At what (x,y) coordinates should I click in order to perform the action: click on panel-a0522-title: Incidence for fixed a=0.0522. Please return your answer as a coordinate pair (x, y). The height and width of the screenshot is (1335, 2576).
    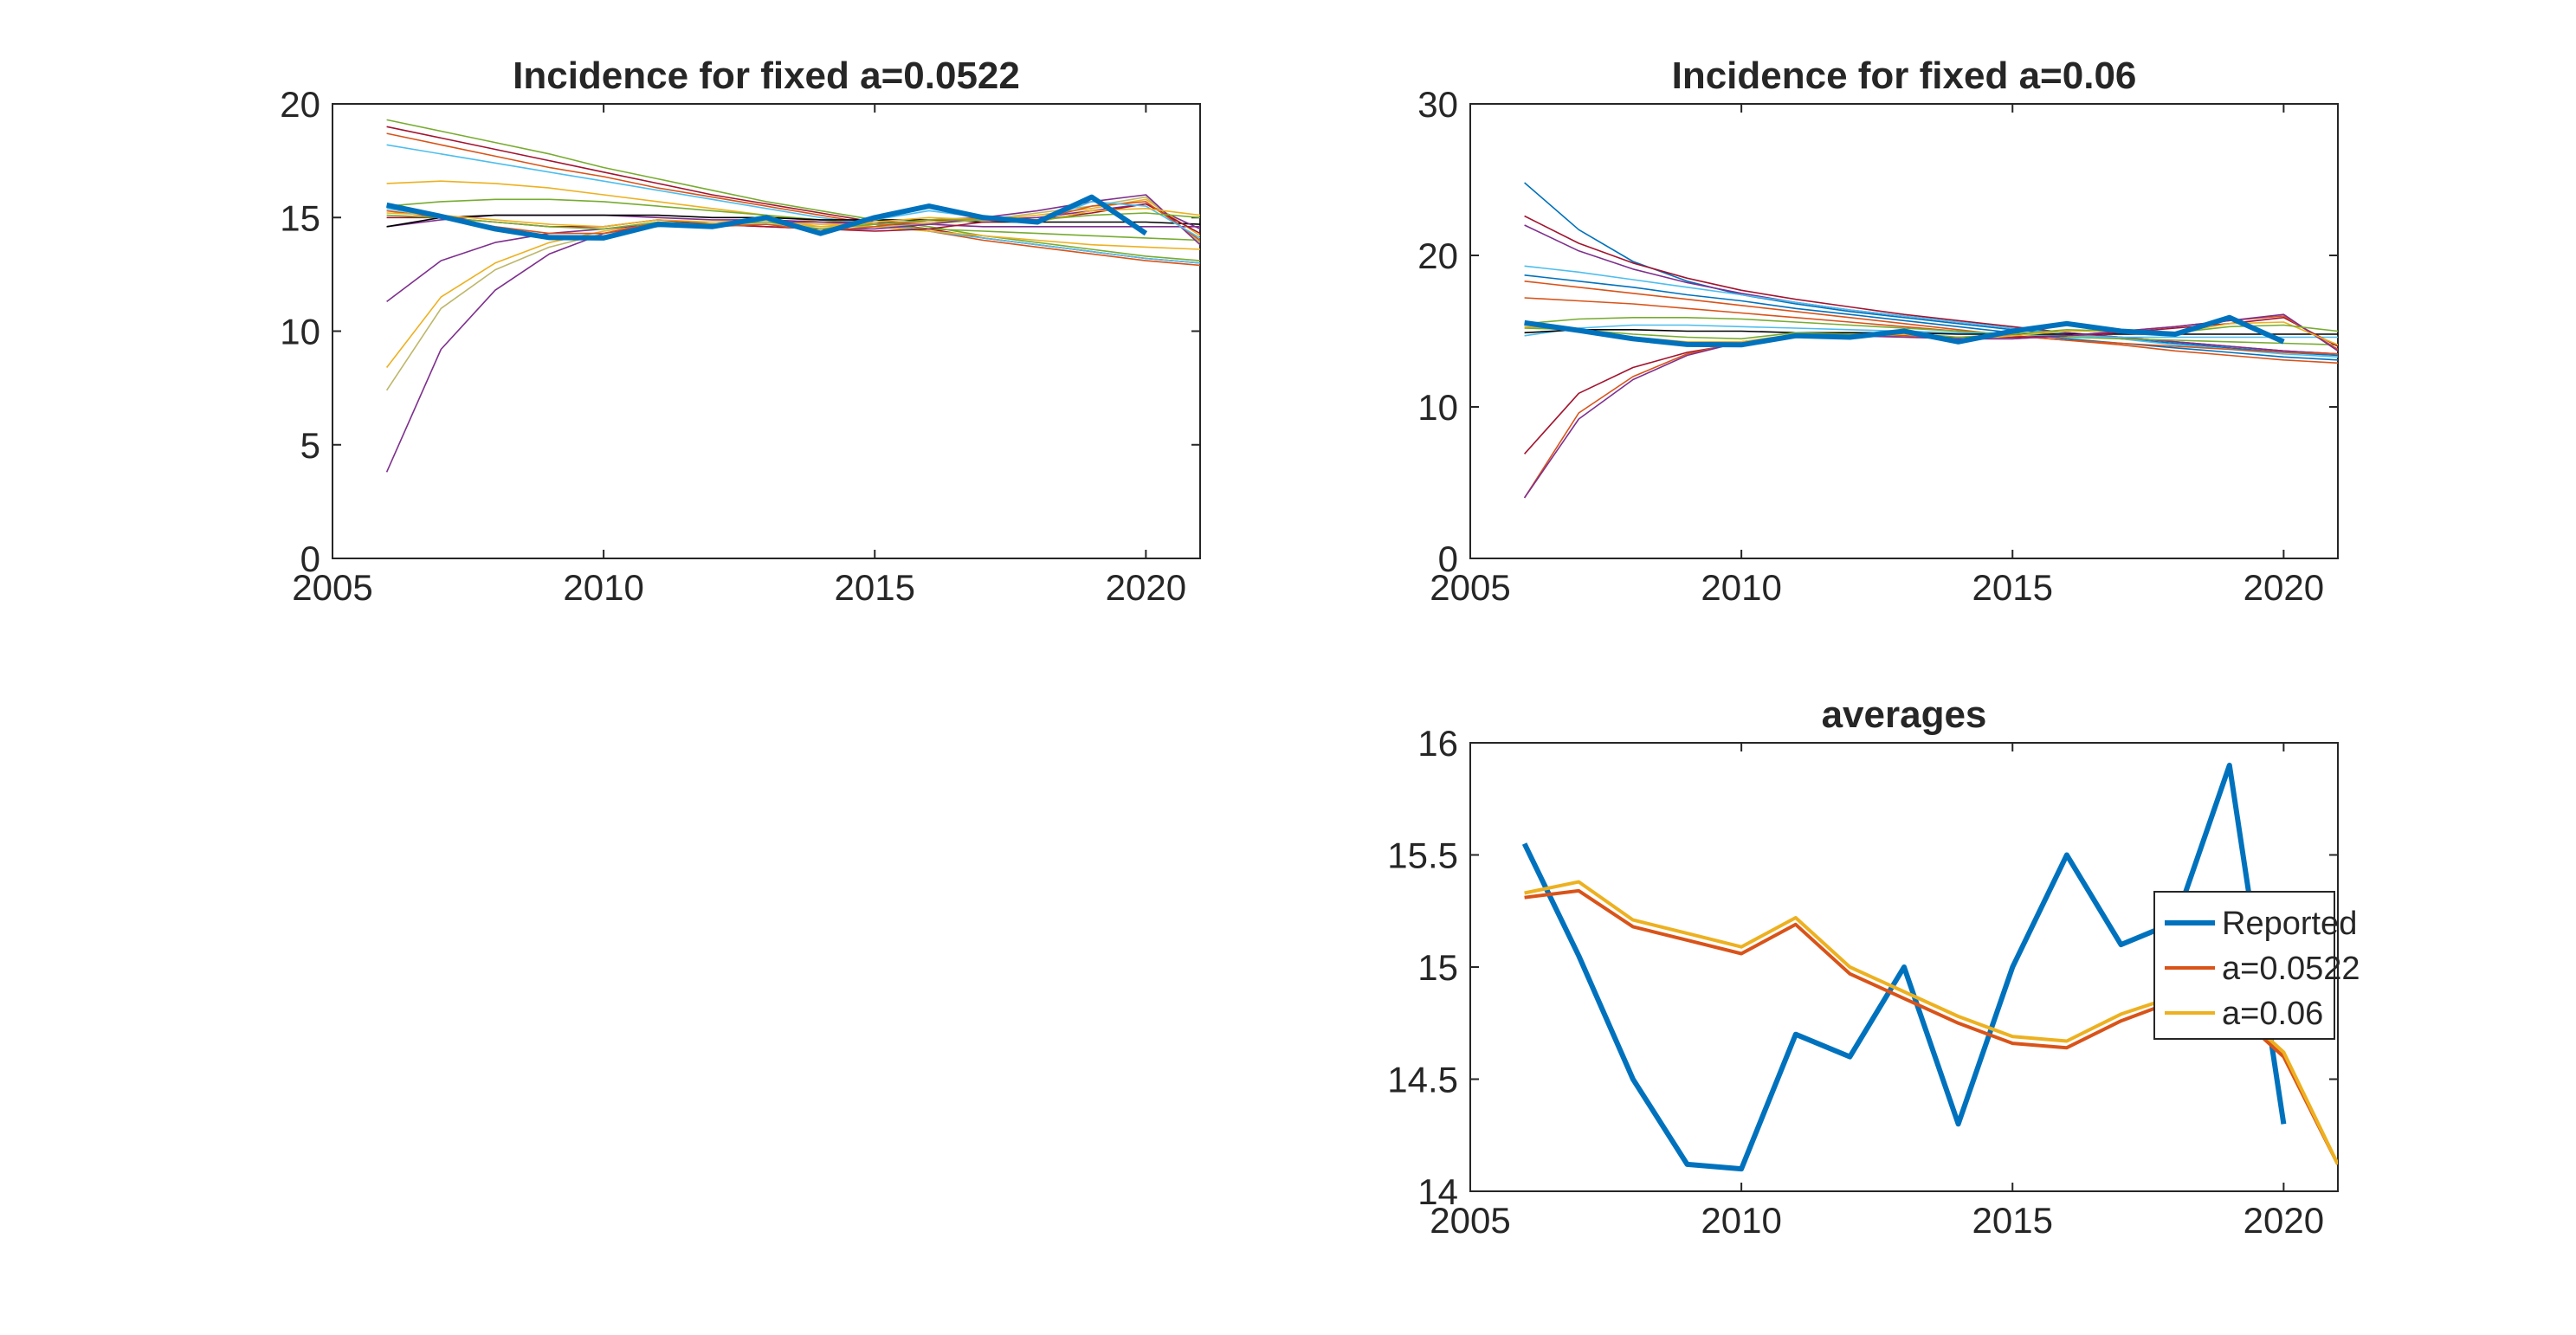
    Looking at the image, I should click on (766, 76).